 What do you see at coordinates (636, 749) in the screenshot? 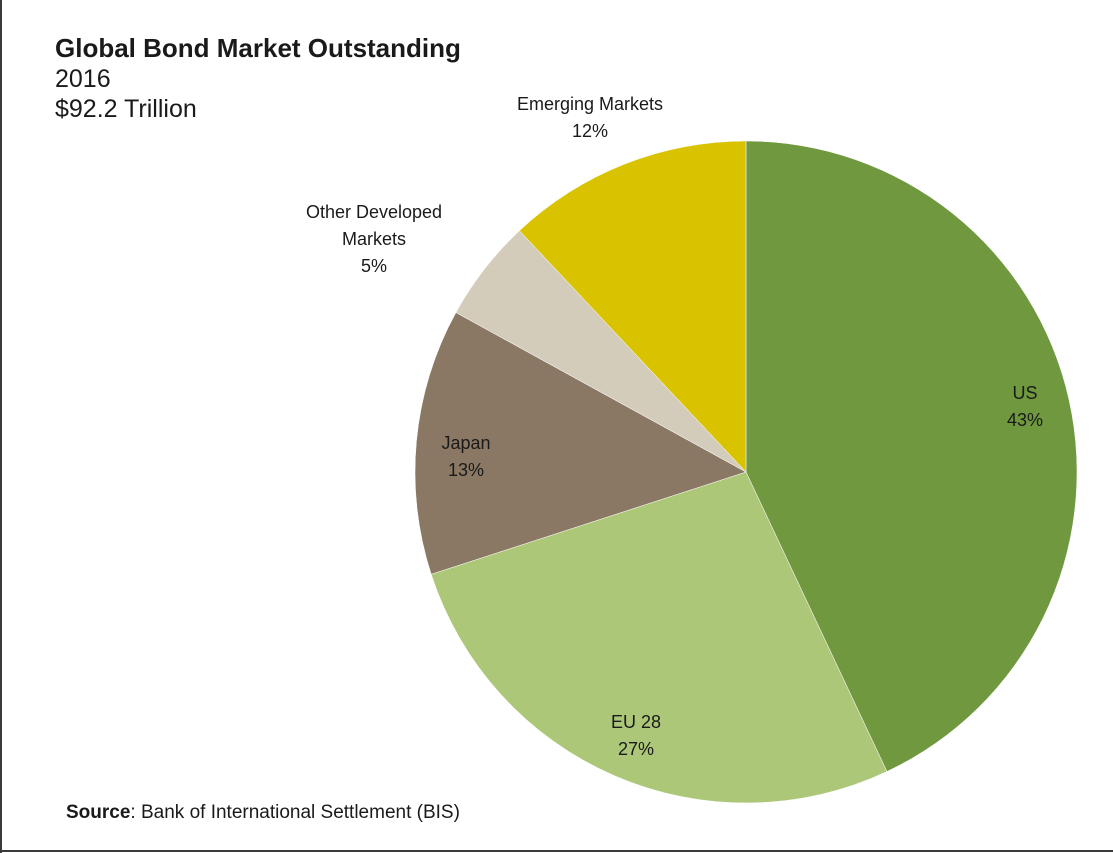
I see `pie-label-eu-28-value: 27%` at bounding box center [636, 749].